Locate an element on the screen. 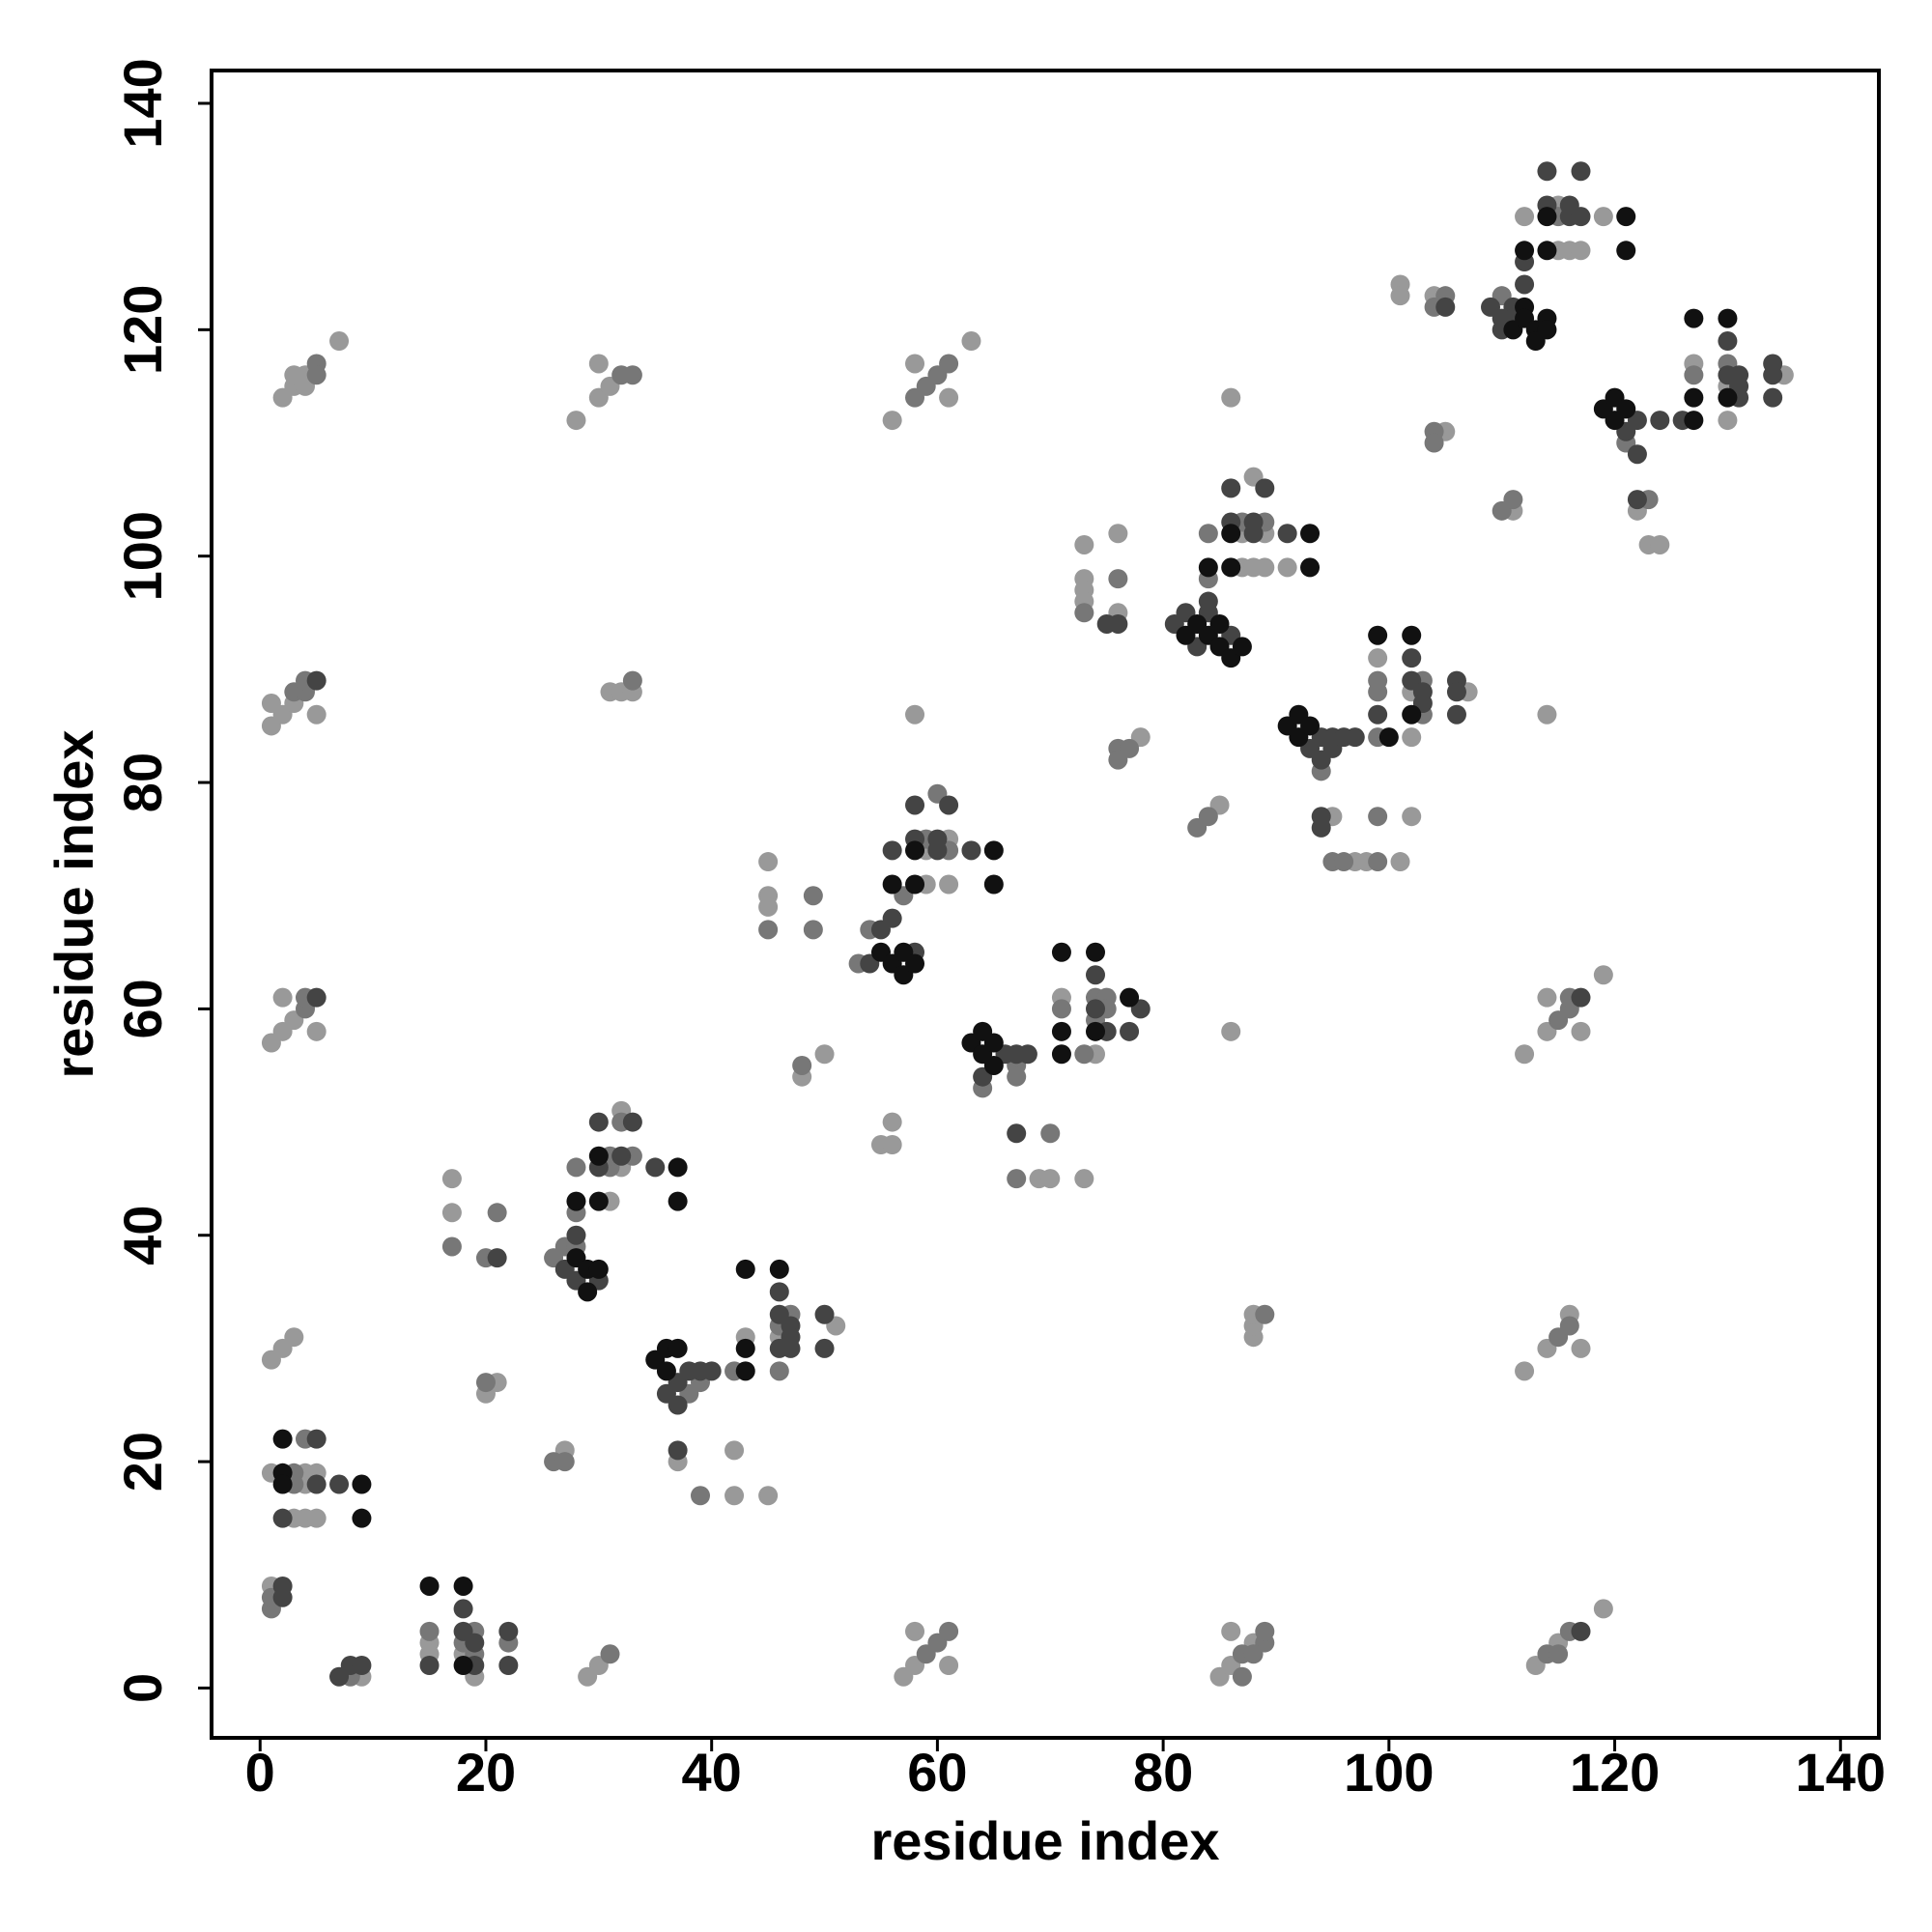 The height and width of the screenshot is (1932, 1932). y-tick-label: 140 is located at coordinates (142, 103).